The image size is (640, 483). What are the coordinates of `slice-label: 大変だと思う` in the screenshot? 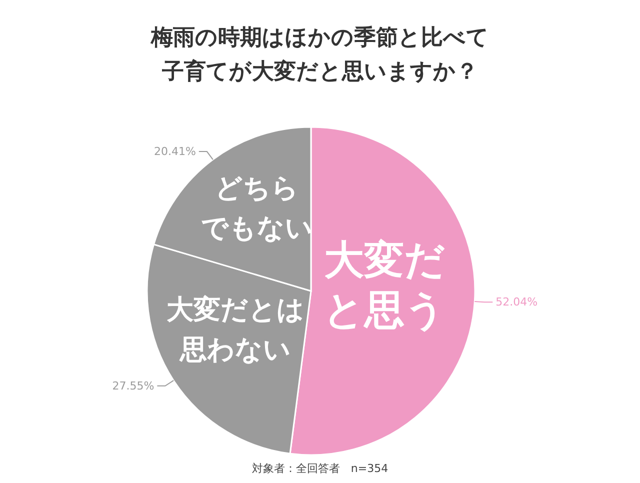 It's located at (385, 286).